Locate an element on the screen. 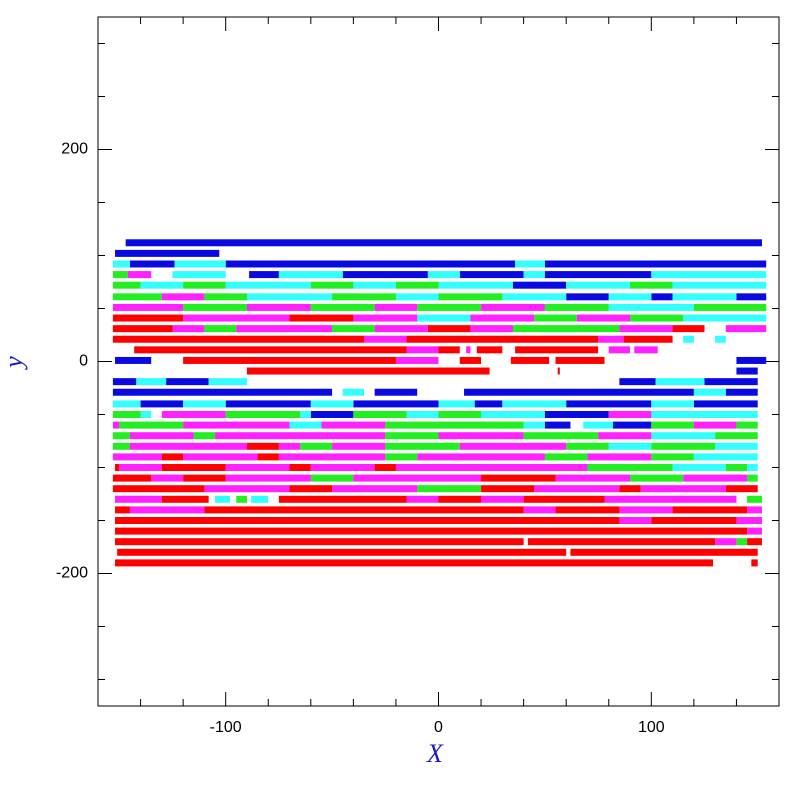 Image resolution: width=797 pixels, height=797 pixels. x-axis-label: X is located at coordinates (435, 753).